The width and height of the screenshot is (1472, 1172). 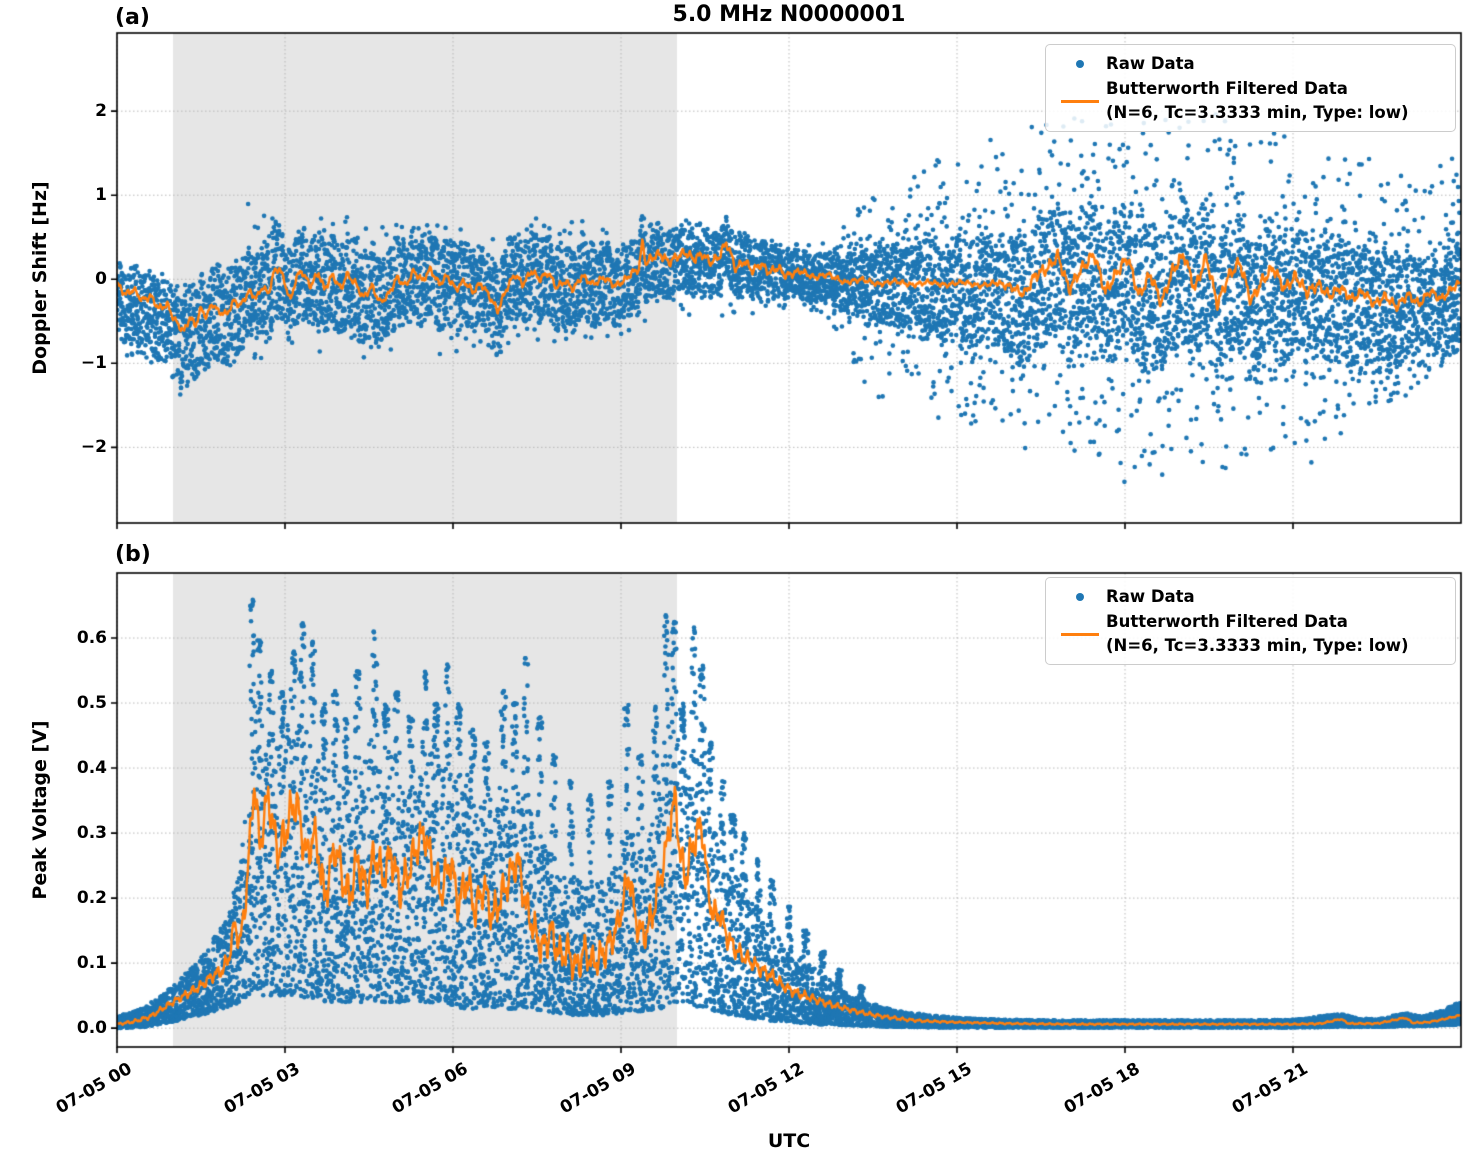 I want to click on y-tick-label: 0.6, so click(x=91, y=638).